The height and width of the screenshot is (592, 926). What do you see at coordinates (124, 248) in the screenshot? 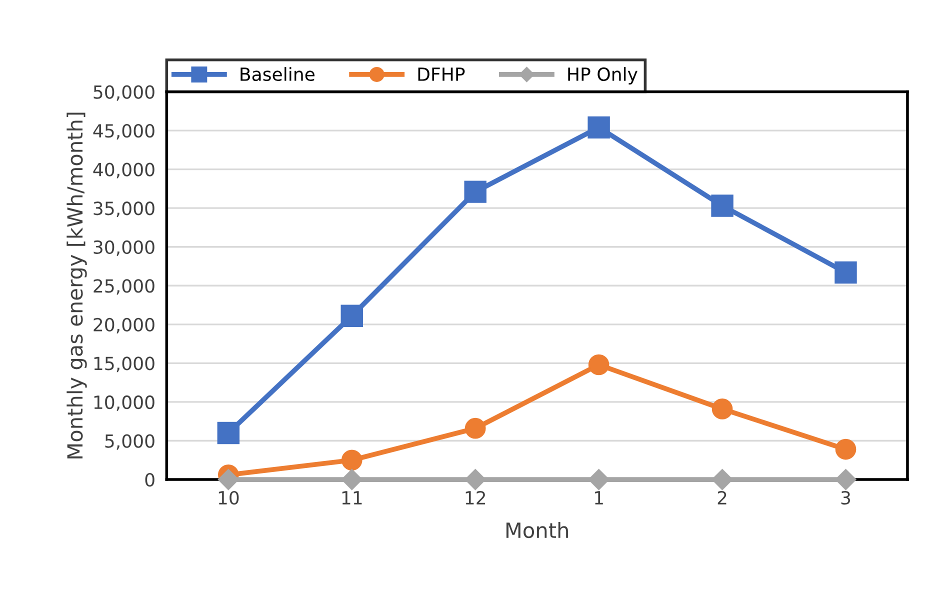
I see `y-tick-label: 30,000` at bounding box center [124, 248].